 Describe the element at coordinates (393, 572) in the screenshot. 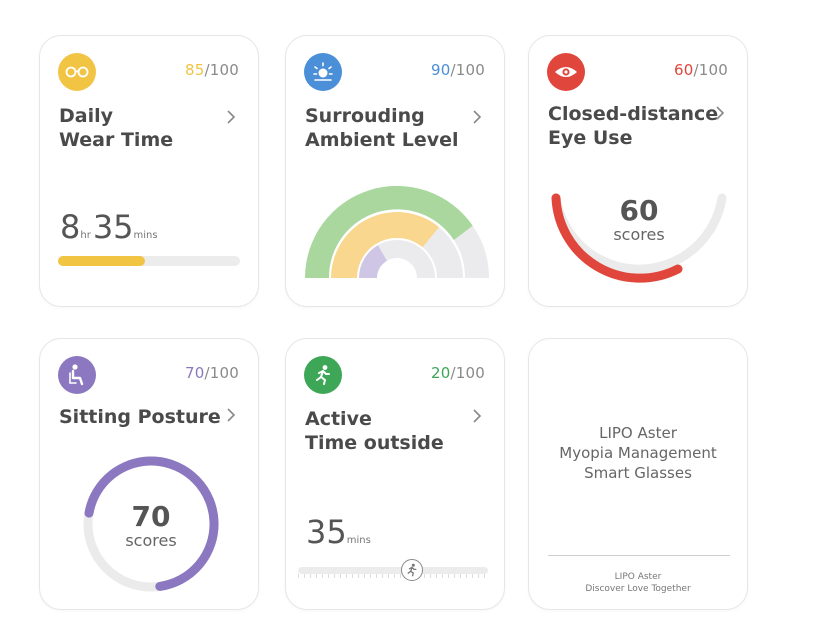

I see `outside-slider-track` at that location.